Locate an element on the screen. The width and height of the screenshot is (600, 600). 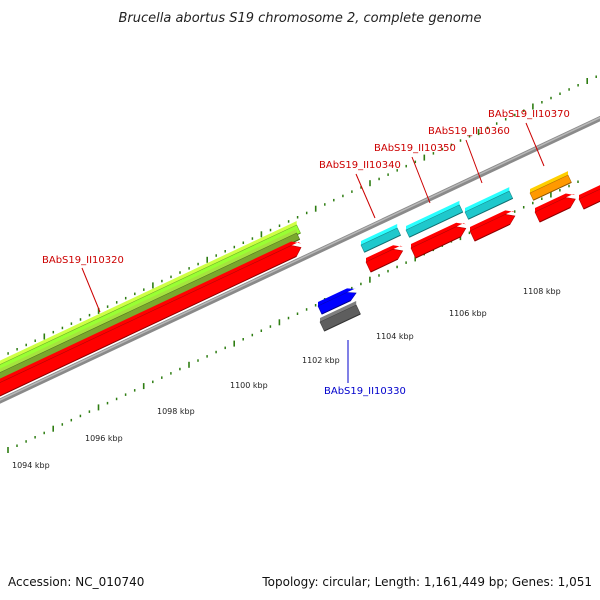
gene-label-10360: BAbS19_II10360 is located at coordinates (469, 131).